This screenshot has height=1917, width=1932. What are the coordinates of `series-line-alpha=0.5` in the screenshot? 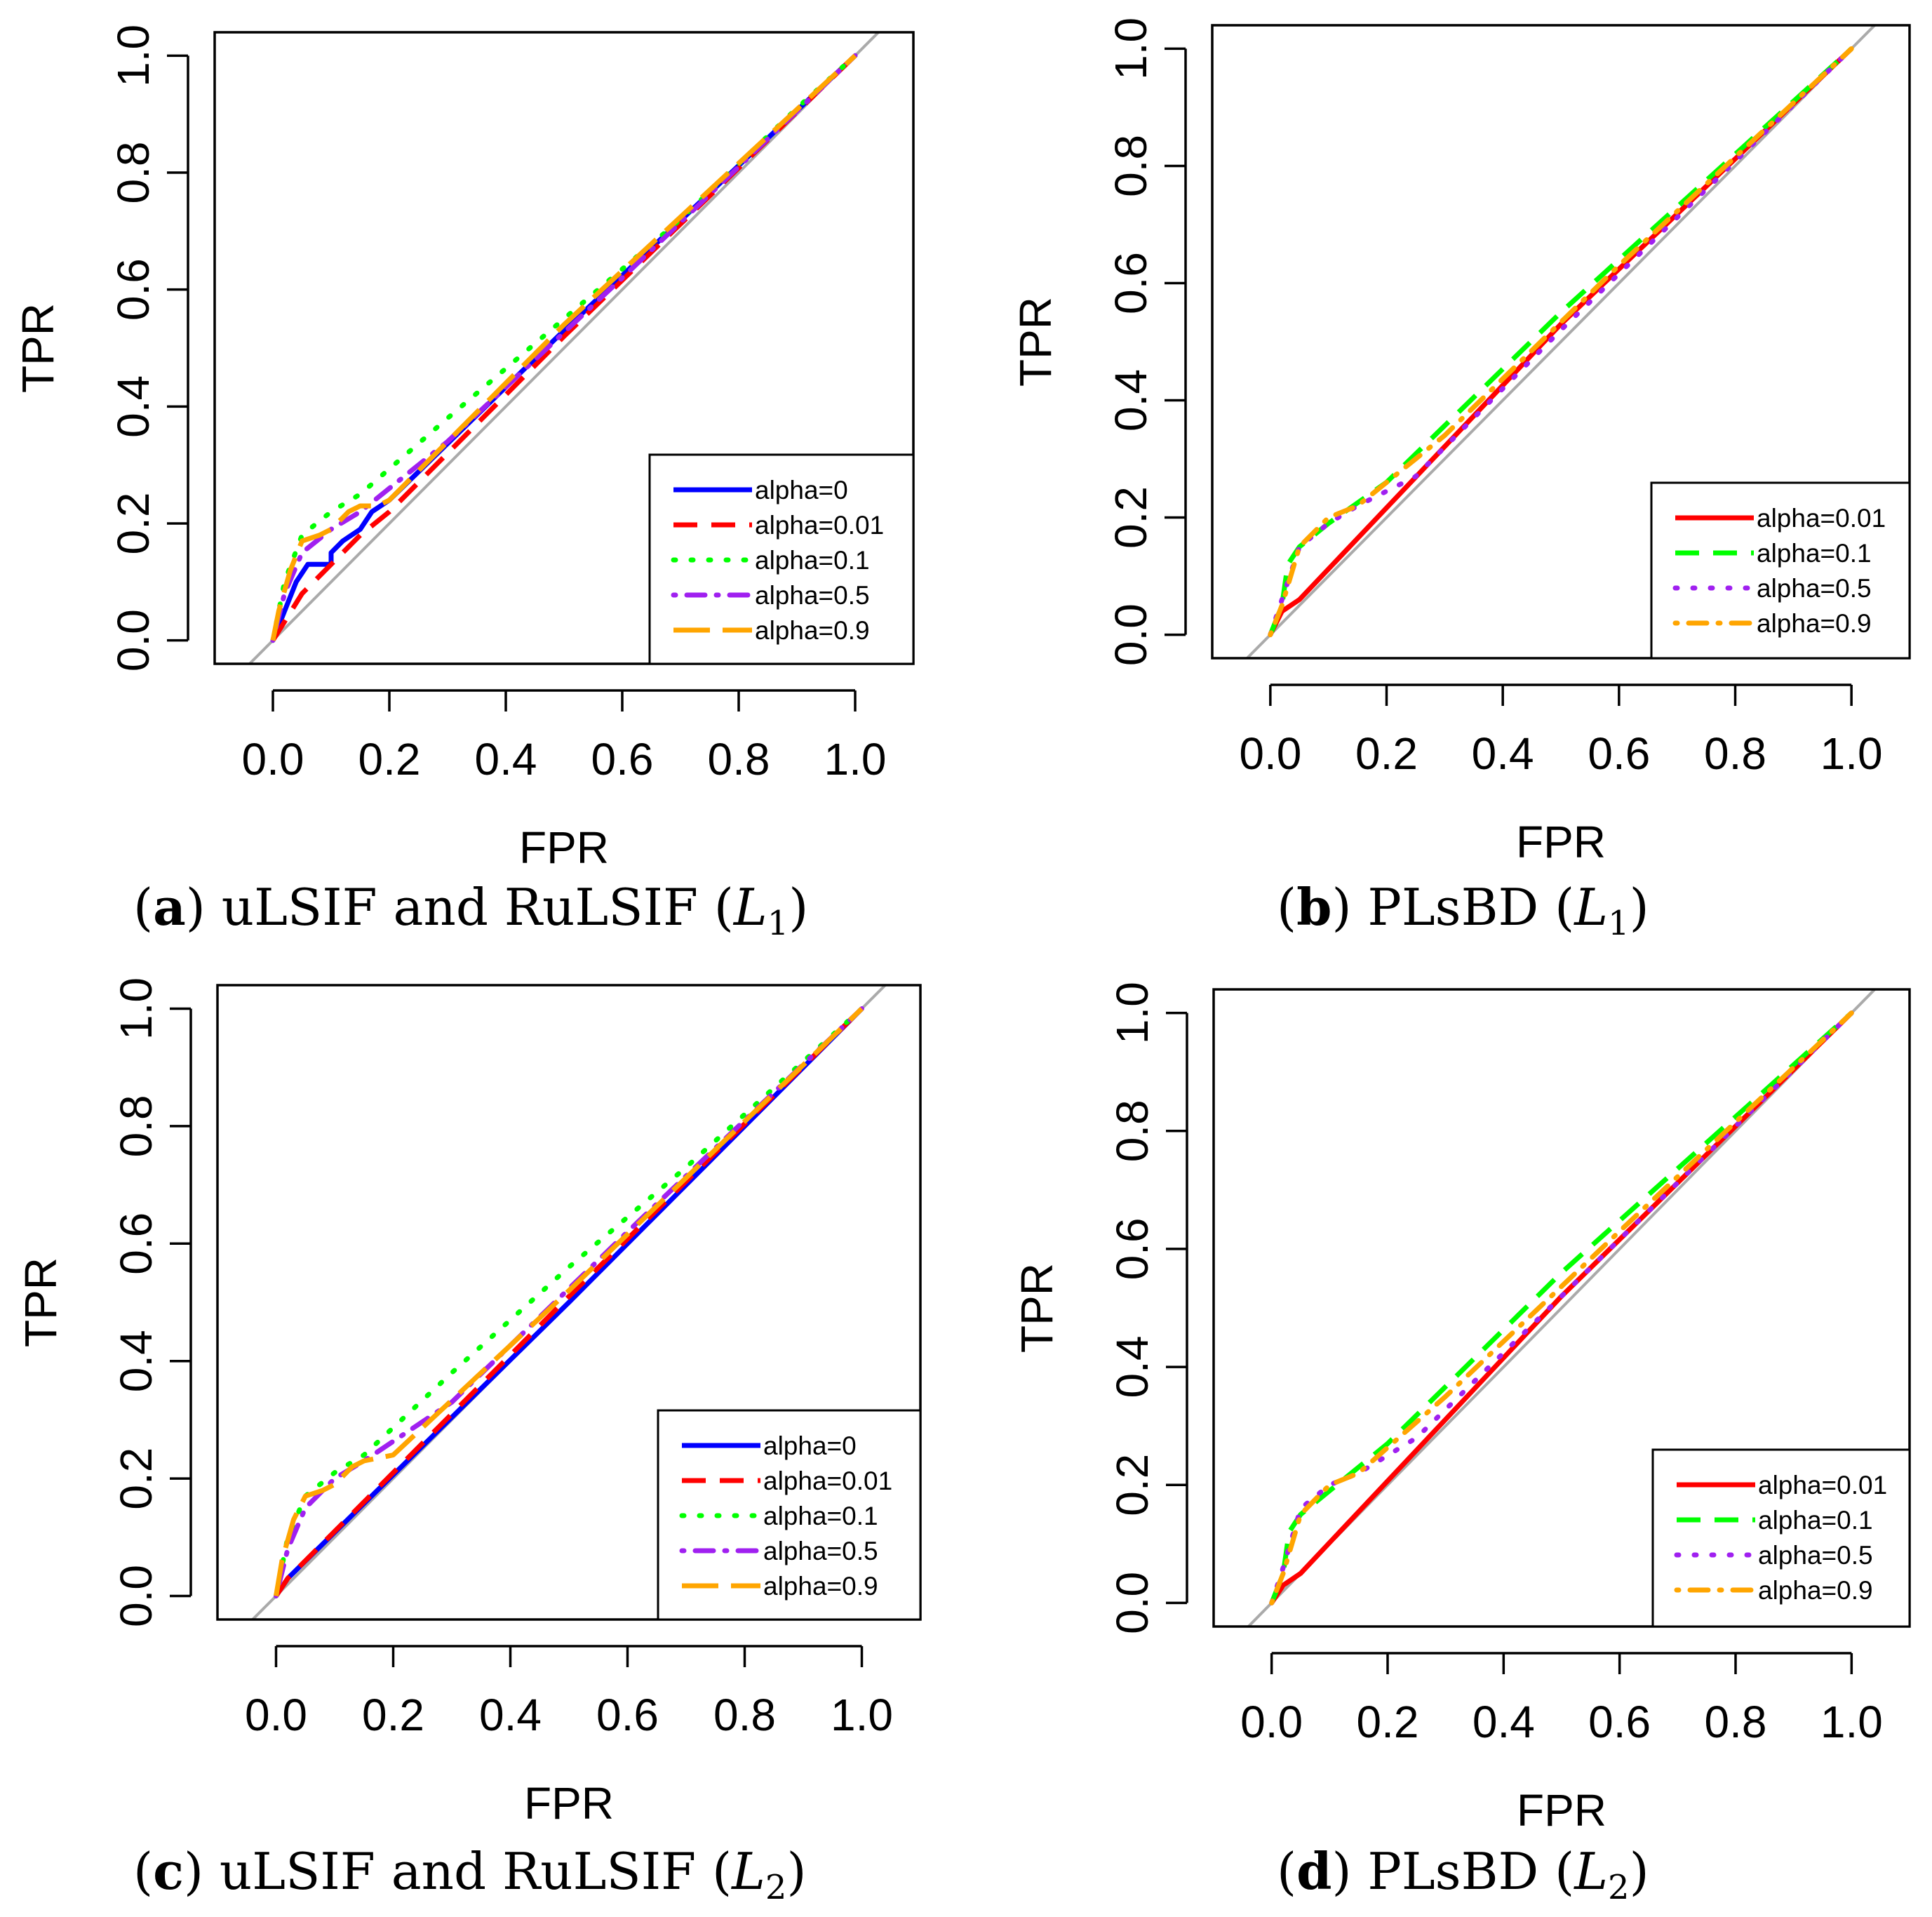 It's located at (1562, 1307).